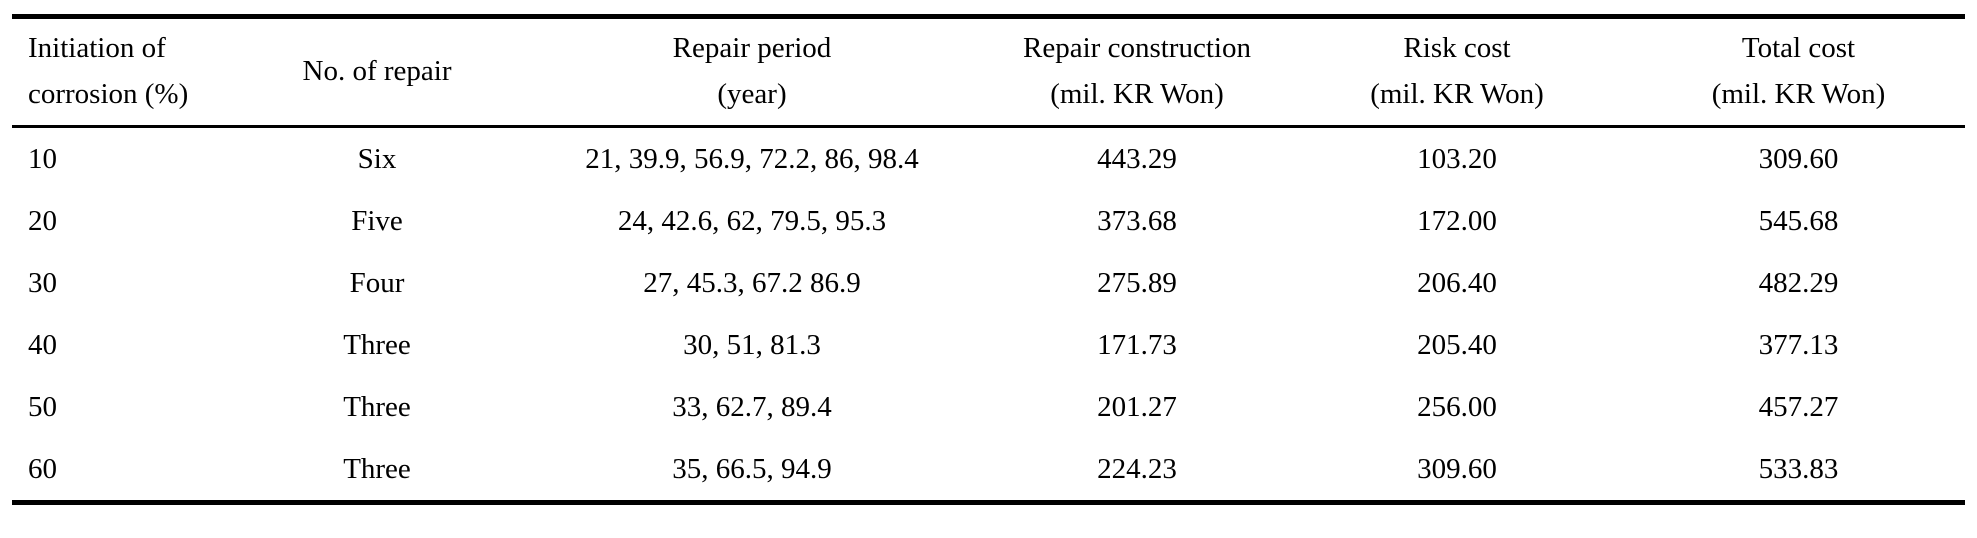  Describe the element at coordinates (752, 72) in the screenshot. I see `col-header-repair-period: Repair period (year)` at that location.